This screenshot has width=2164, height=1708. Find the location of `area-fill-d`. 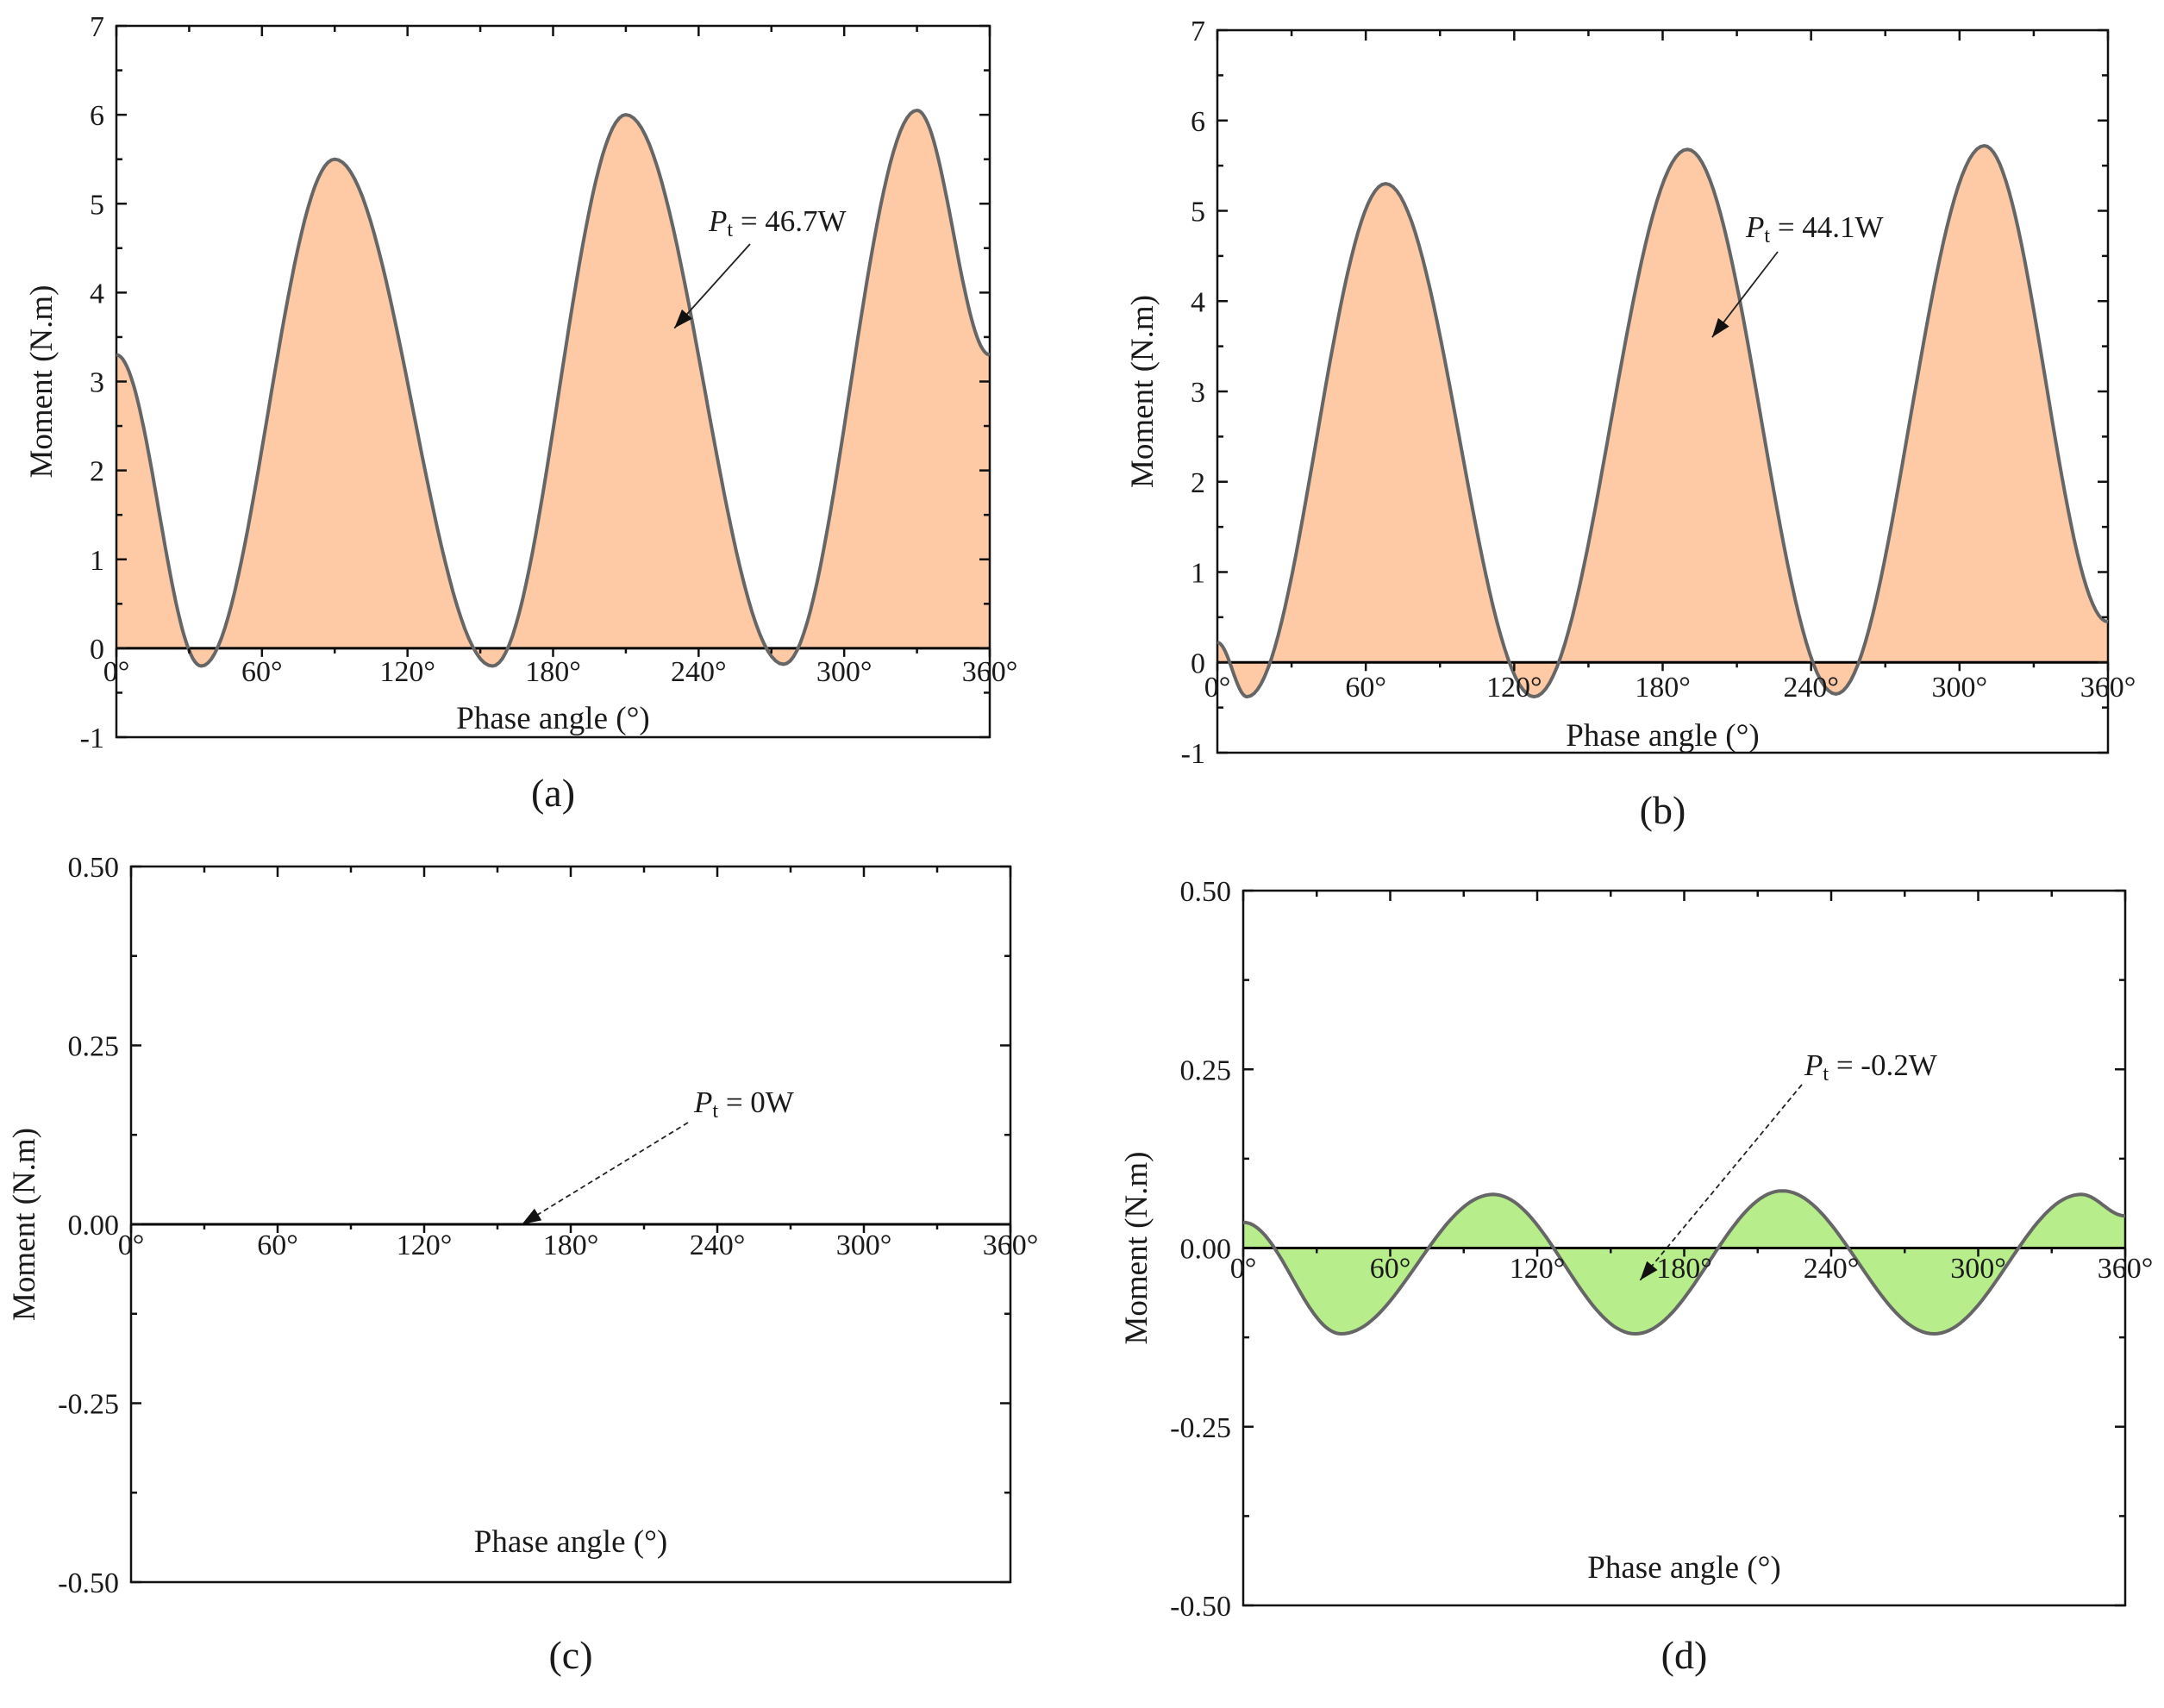

area-fill-d is located at coordinates (1684, 1262).